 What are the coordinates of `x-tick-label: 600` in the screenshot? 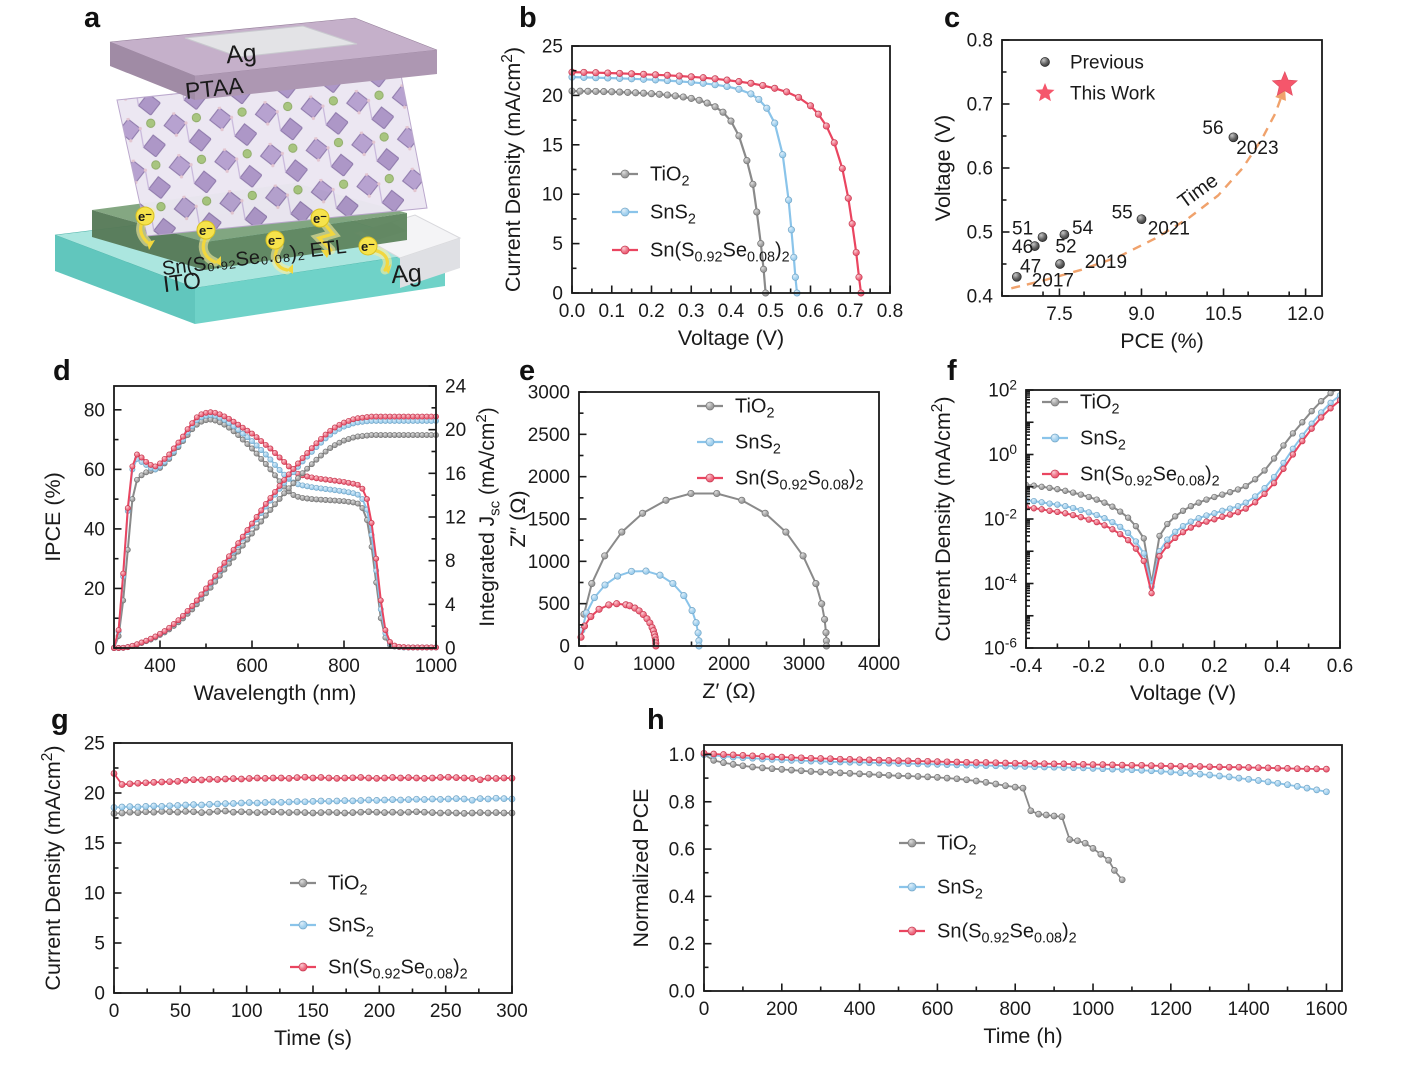 It's located at (252, 666).